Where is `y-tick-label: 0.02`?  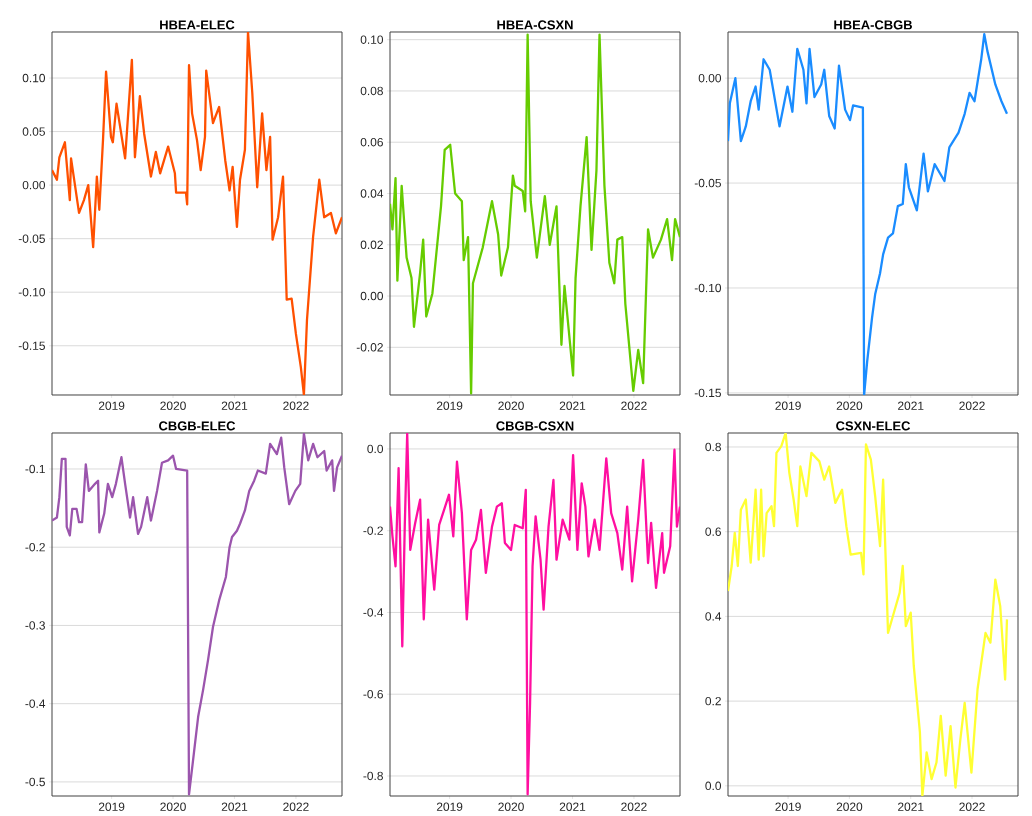
y-tick-label: 0.02 is located at coordinates (371, 244).